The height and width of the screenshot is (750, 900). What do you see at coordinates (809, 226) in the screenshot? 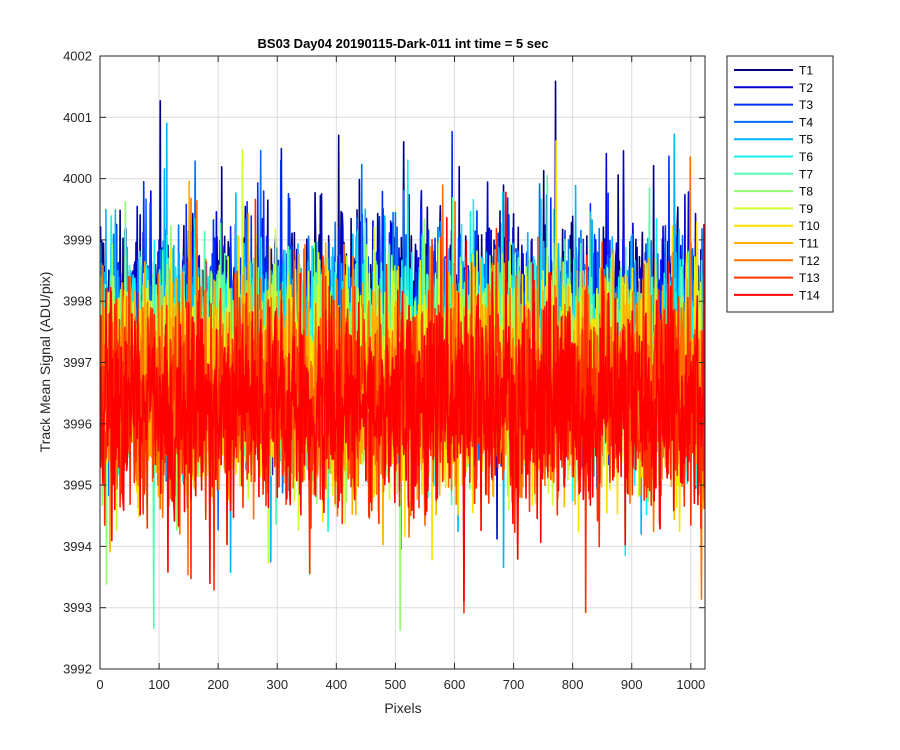
I see `legend-label-t10: T10` at bounding box center [809, 226].